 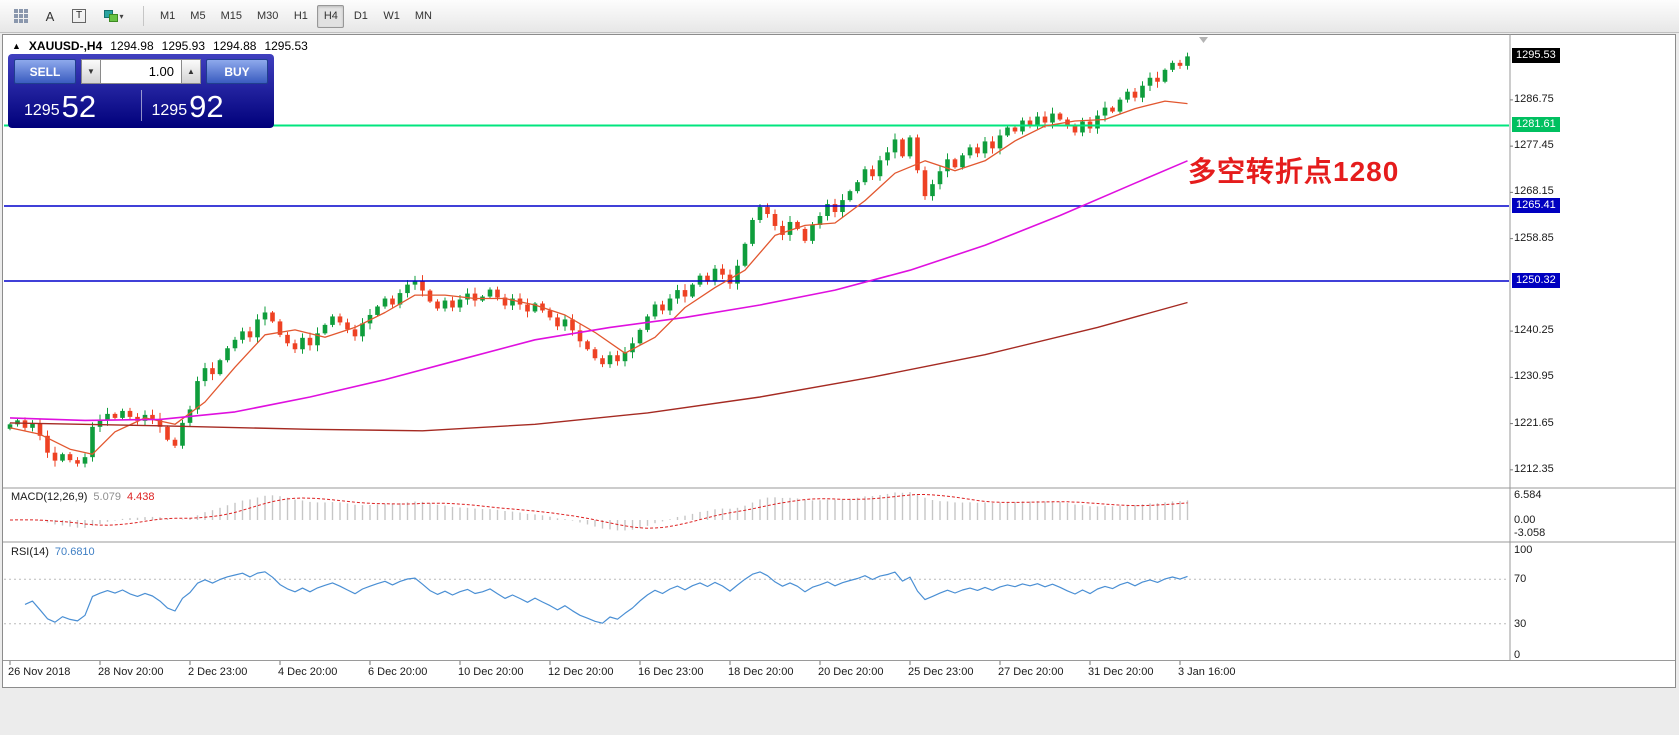 I want to click on macd-signal-value: 4.438, so click(x=140, y=497).